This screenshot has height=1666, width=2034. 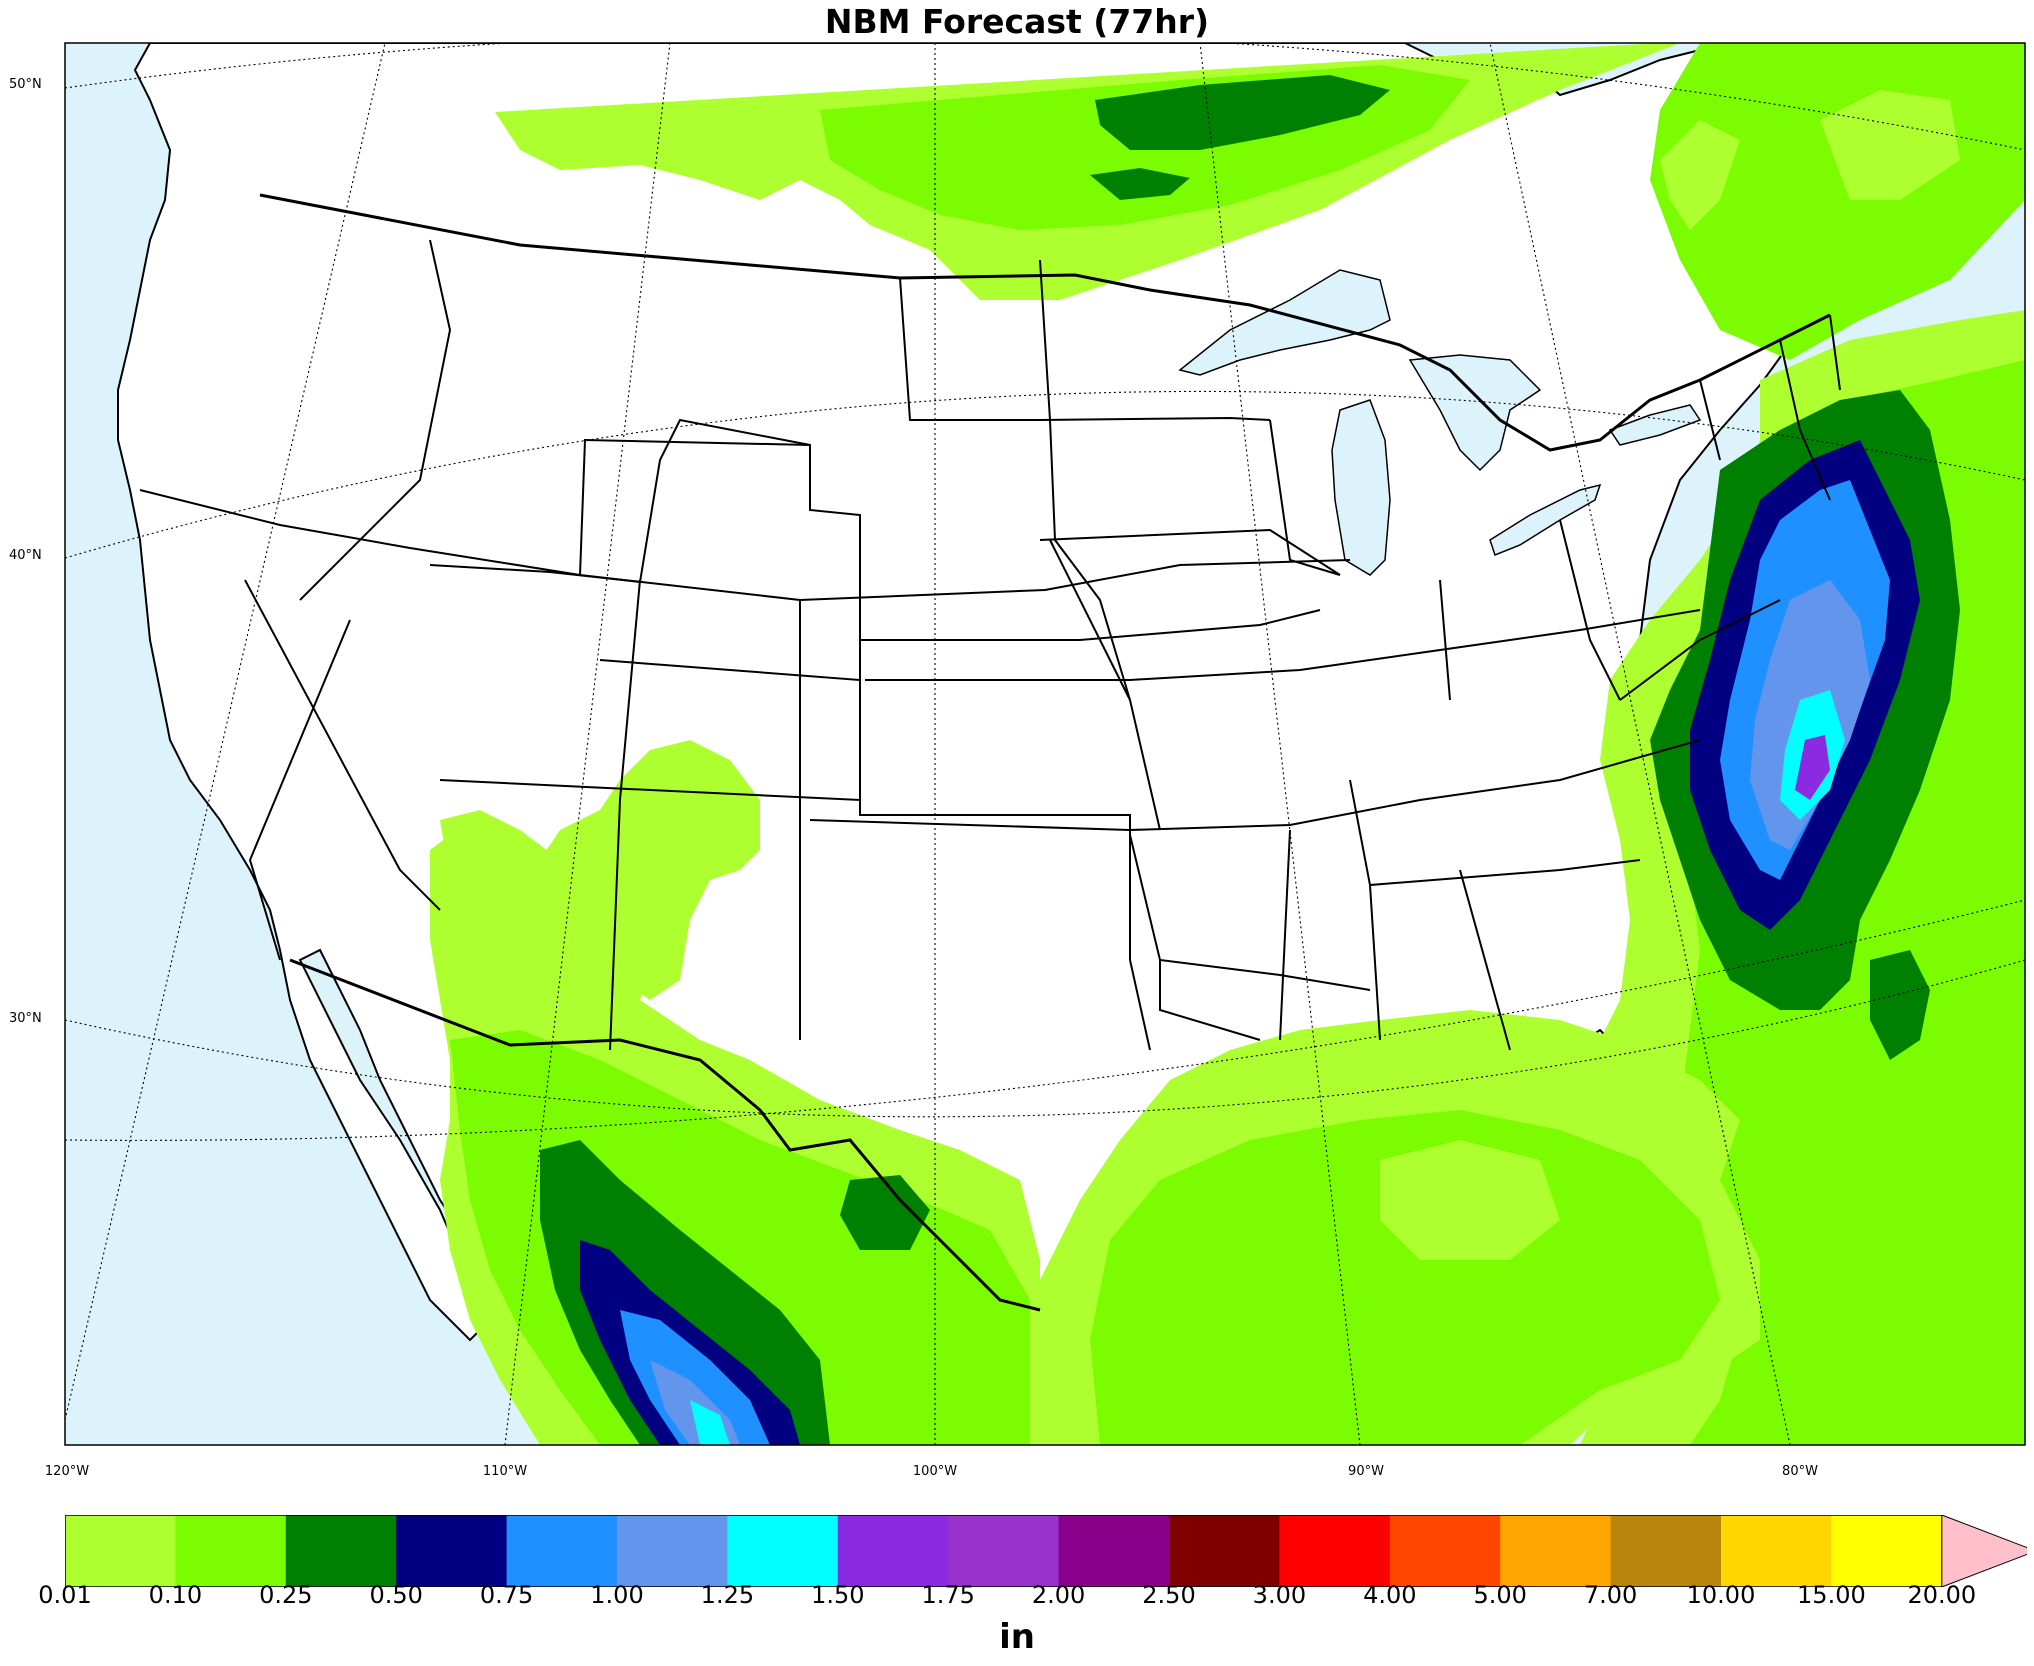 I want to click on lake-erie, so click(x=1545, y=519).